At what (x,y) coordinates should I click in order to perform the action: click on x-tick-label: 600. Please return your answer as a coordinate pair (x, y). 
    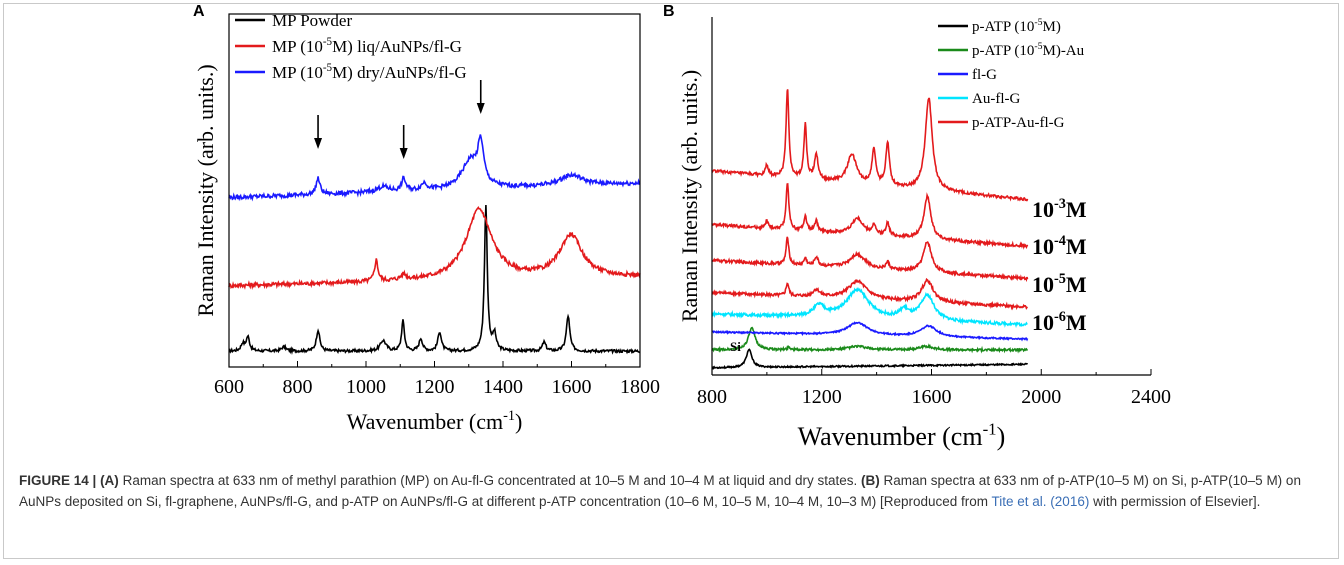
    Looking at the image, I should click on (229, 387).